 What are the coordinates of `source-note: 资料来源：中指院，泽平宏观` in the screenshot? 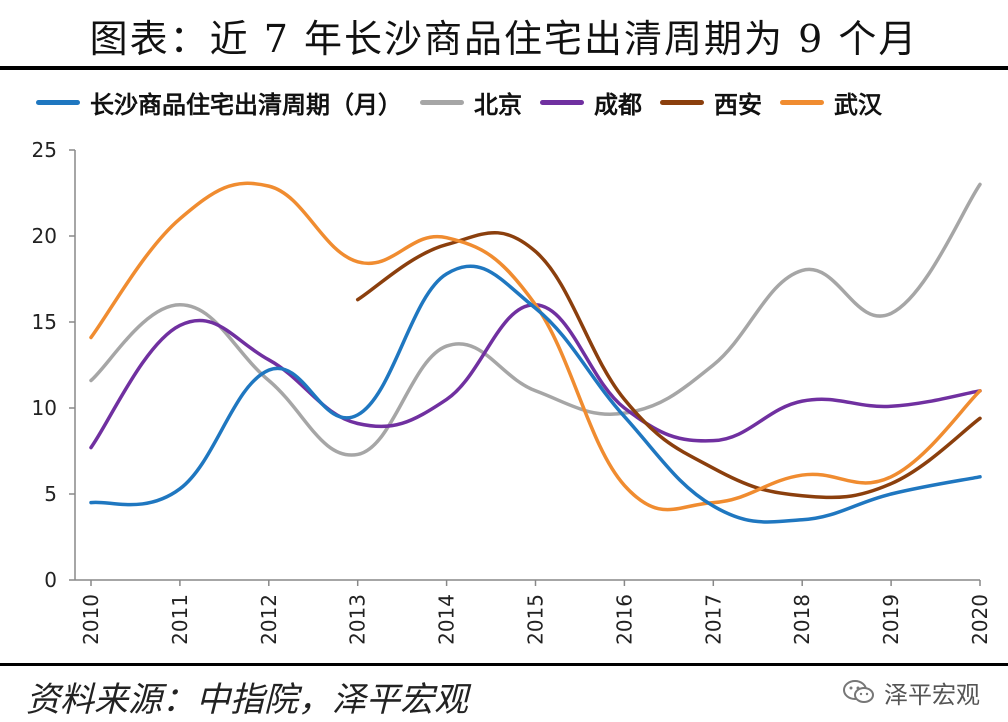 It's located at (247, 700).